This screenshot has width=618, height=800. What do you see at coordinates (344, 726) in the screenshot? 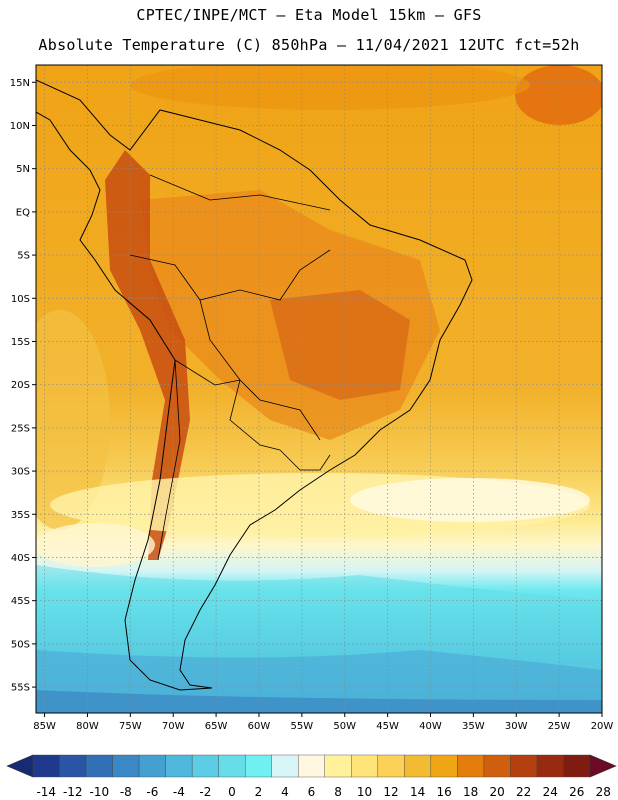
I see `lon-tick-label: 50W` at bounding box center [344, 726].